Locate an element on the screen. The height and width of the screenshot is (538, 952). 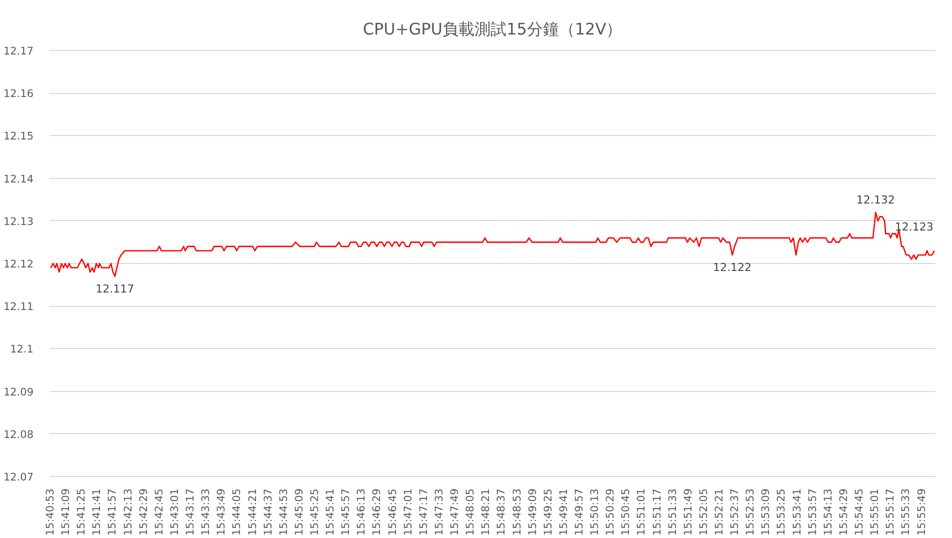
chart-title: CPU+GPU負載測試15分鐘（12V） is located at coordinates (492, 29).